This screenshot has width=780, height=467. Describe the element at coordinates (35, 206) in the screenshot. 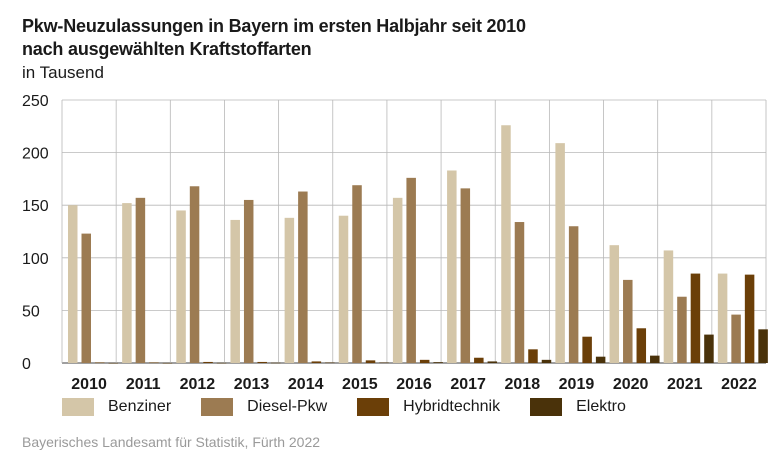

I see `y-tick-label: 150` at that location.